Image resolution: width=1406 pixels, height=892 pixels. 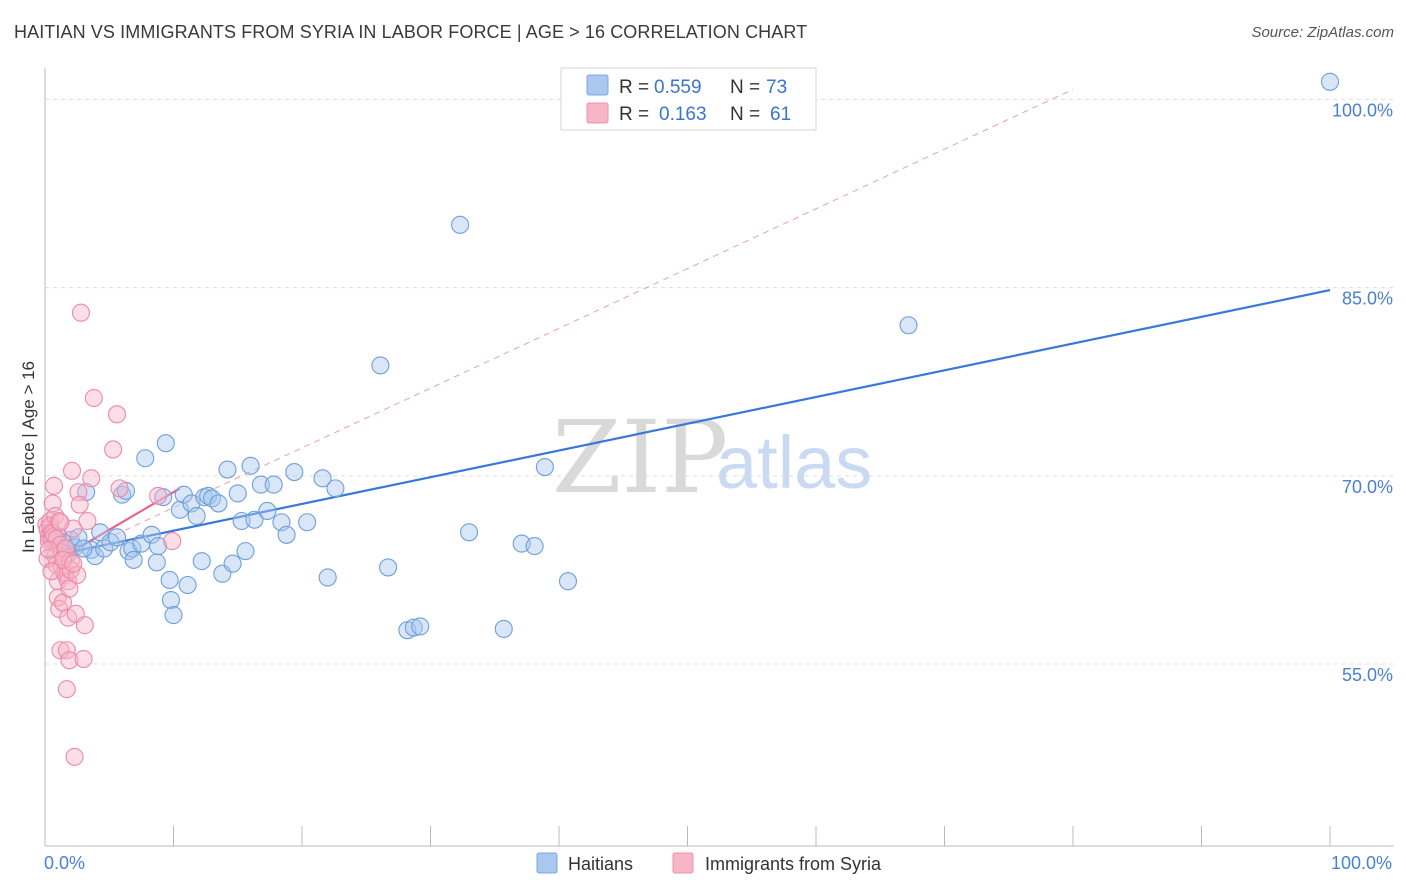 What do you see at coordinates (688, 99) in the screenshot?
I see `legend: R = 0.559 N = 73 R = 0.163 N = 61` at bounding box center [688, 99].